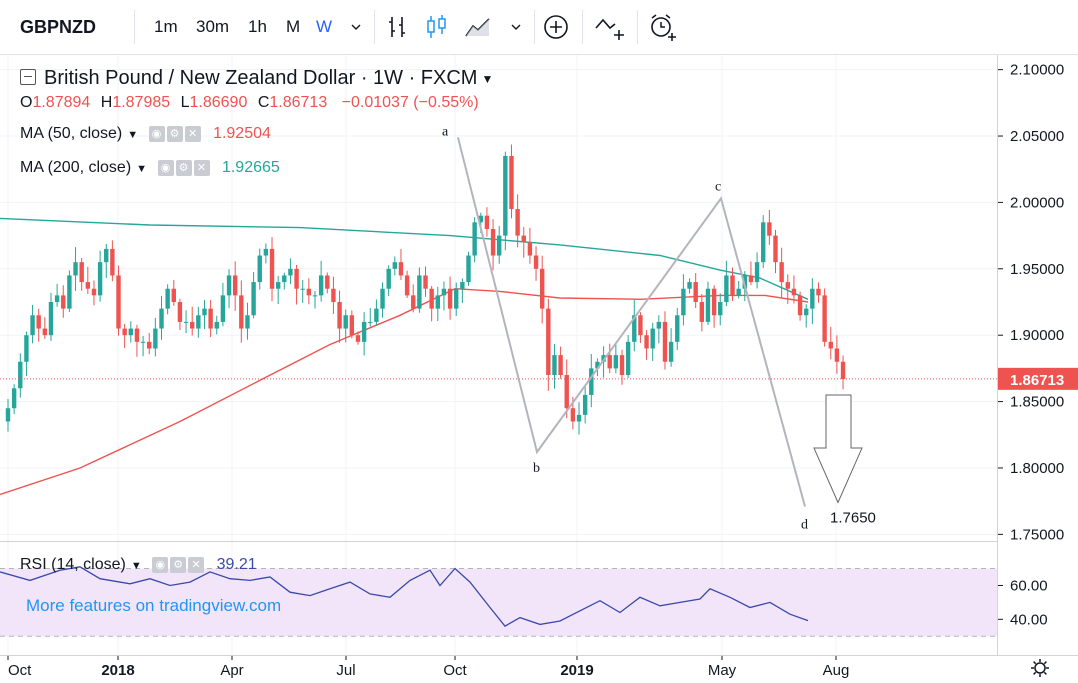  Describe the element at coordinates (166, 26) in the screenshot. I see `interval-1m: 1m` at that location.